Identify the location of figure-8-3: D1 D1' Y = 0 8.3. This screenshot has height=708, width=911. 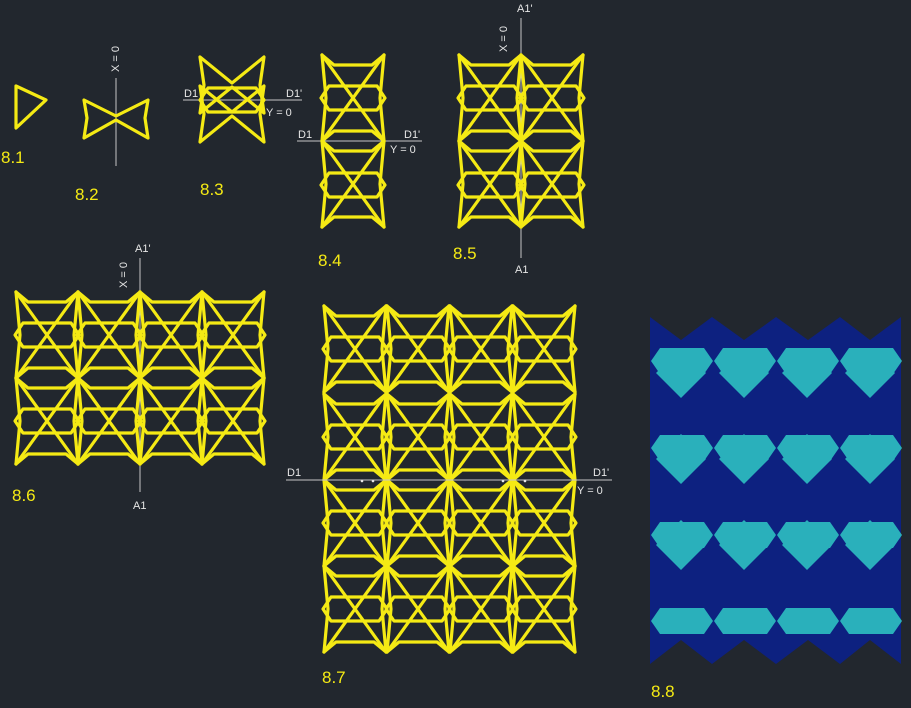
(242, 127).